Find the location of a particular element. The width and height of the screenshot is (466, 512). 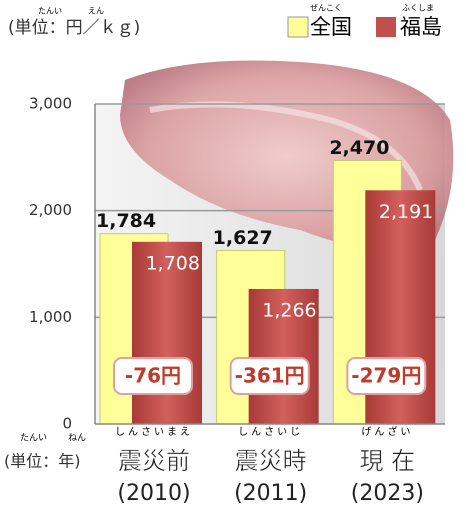

x-tick-label: 現 在 is located at coordinates (388, 461).